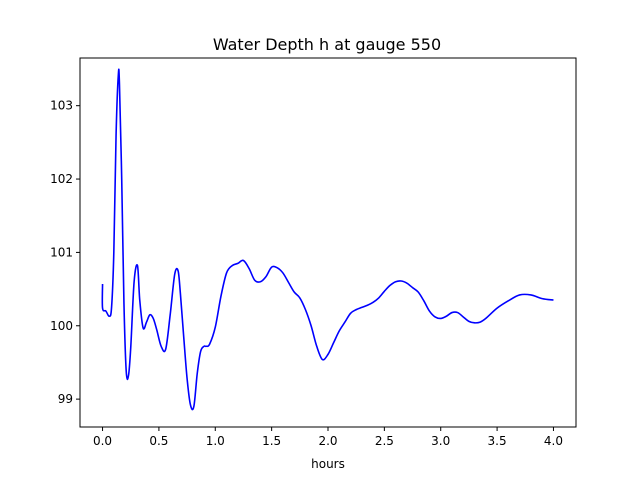 Image resolution: width=640 pixels, height=480 pixels. Describe the element at coordinates (102, 441) in the screenshot. I see `x-tick-label: 0.0` at that location.